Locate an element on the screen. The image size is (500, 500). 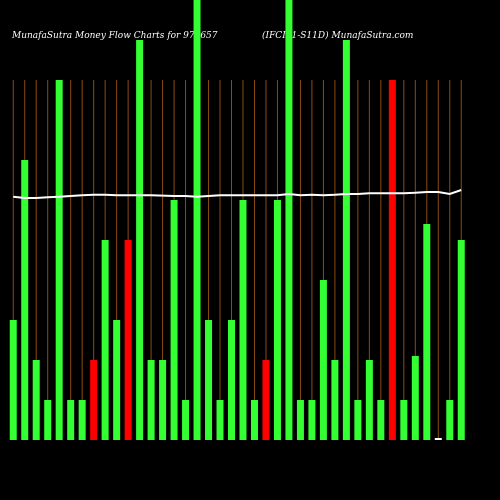
chart-subtitle: (IFCI01-S11D) MunafaSutra.com is located at coordinates (337, 35).